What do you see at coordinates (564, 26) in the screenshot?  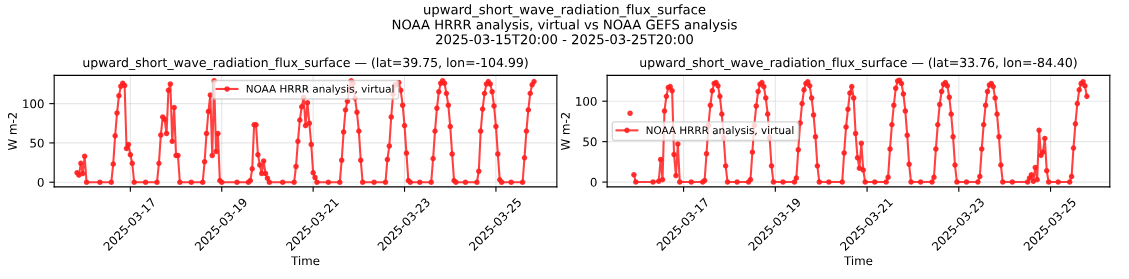 I see `text: NOAA HRRR analysis, virtual vs NOAA GEFS analysis` at bounding box center [564, 26].